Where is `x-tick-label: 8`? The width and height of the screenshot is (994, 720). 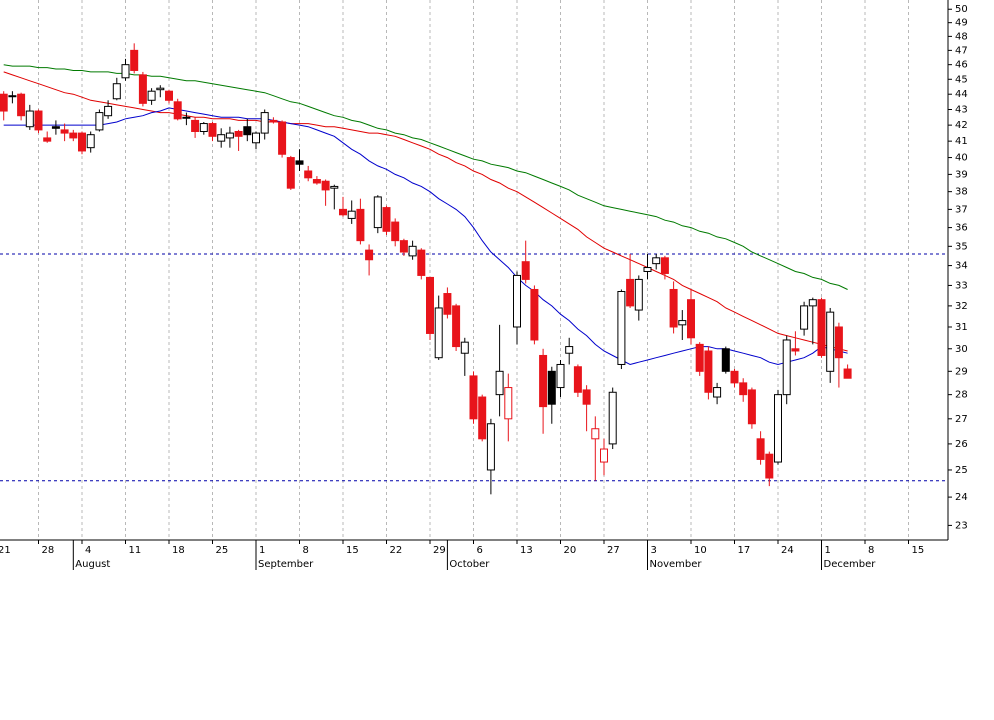 x-tick-label: 8 is located at coordinates (871, 550).